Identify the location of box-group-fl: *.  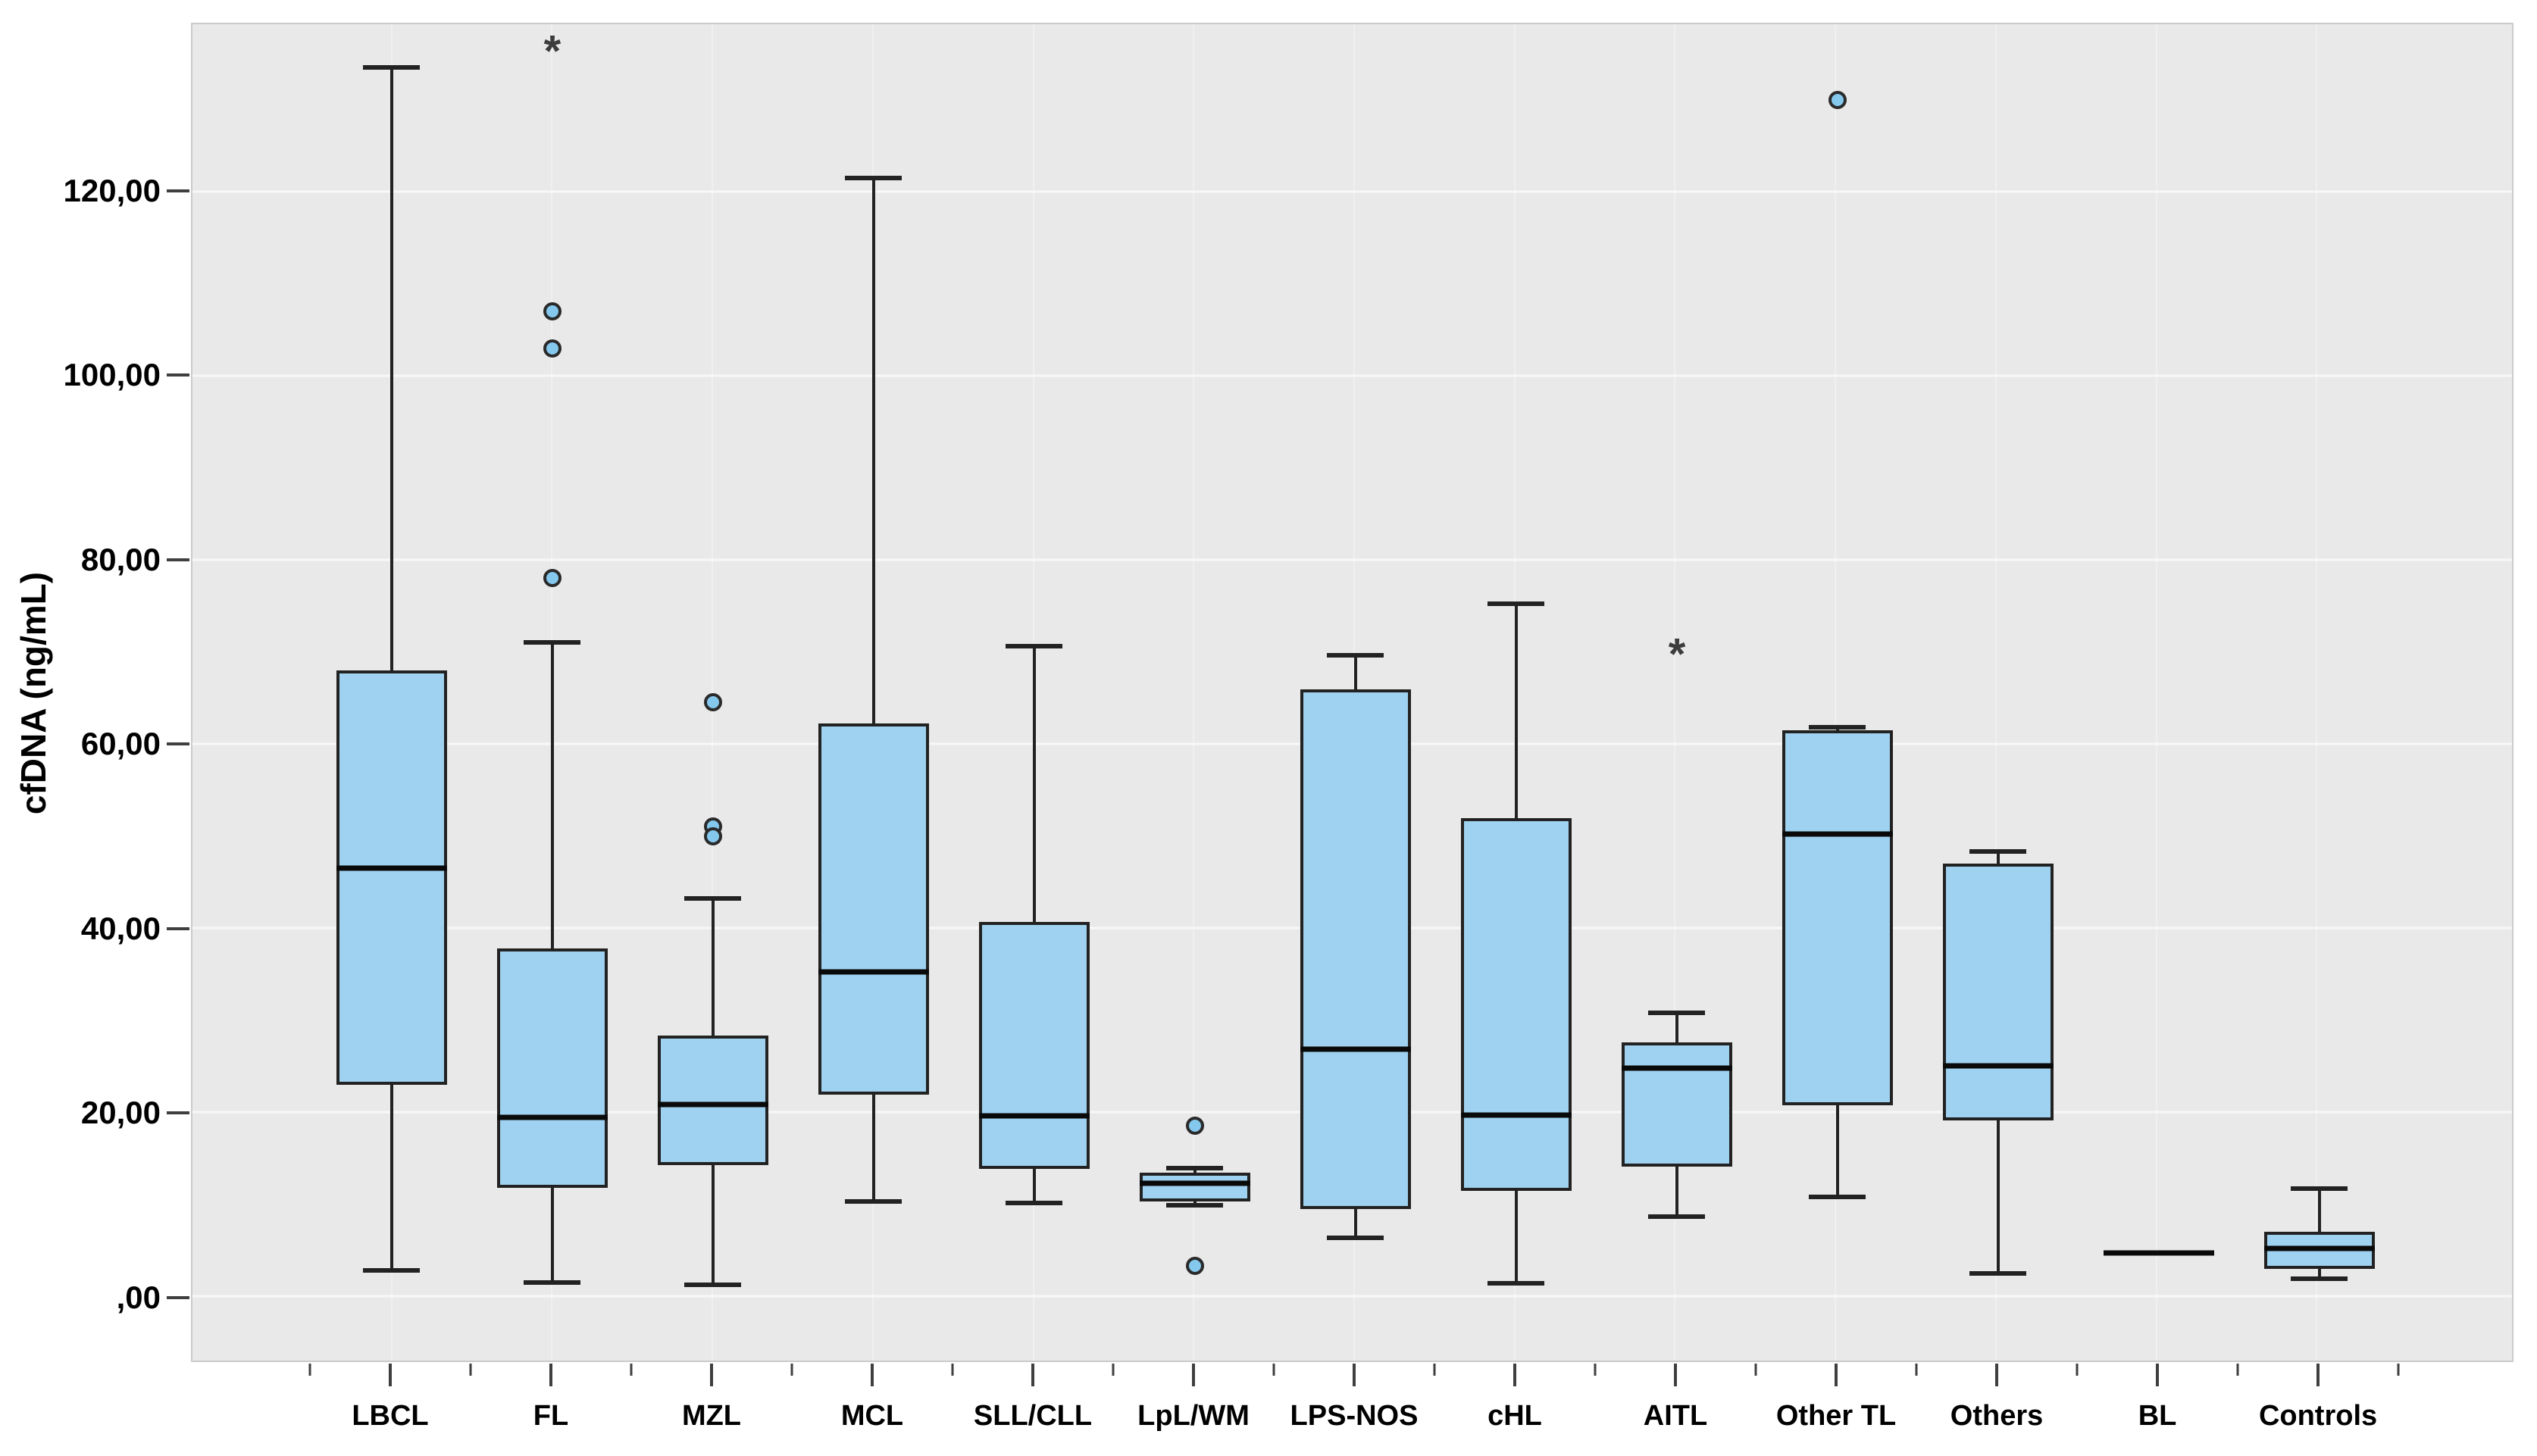
(552, 692).